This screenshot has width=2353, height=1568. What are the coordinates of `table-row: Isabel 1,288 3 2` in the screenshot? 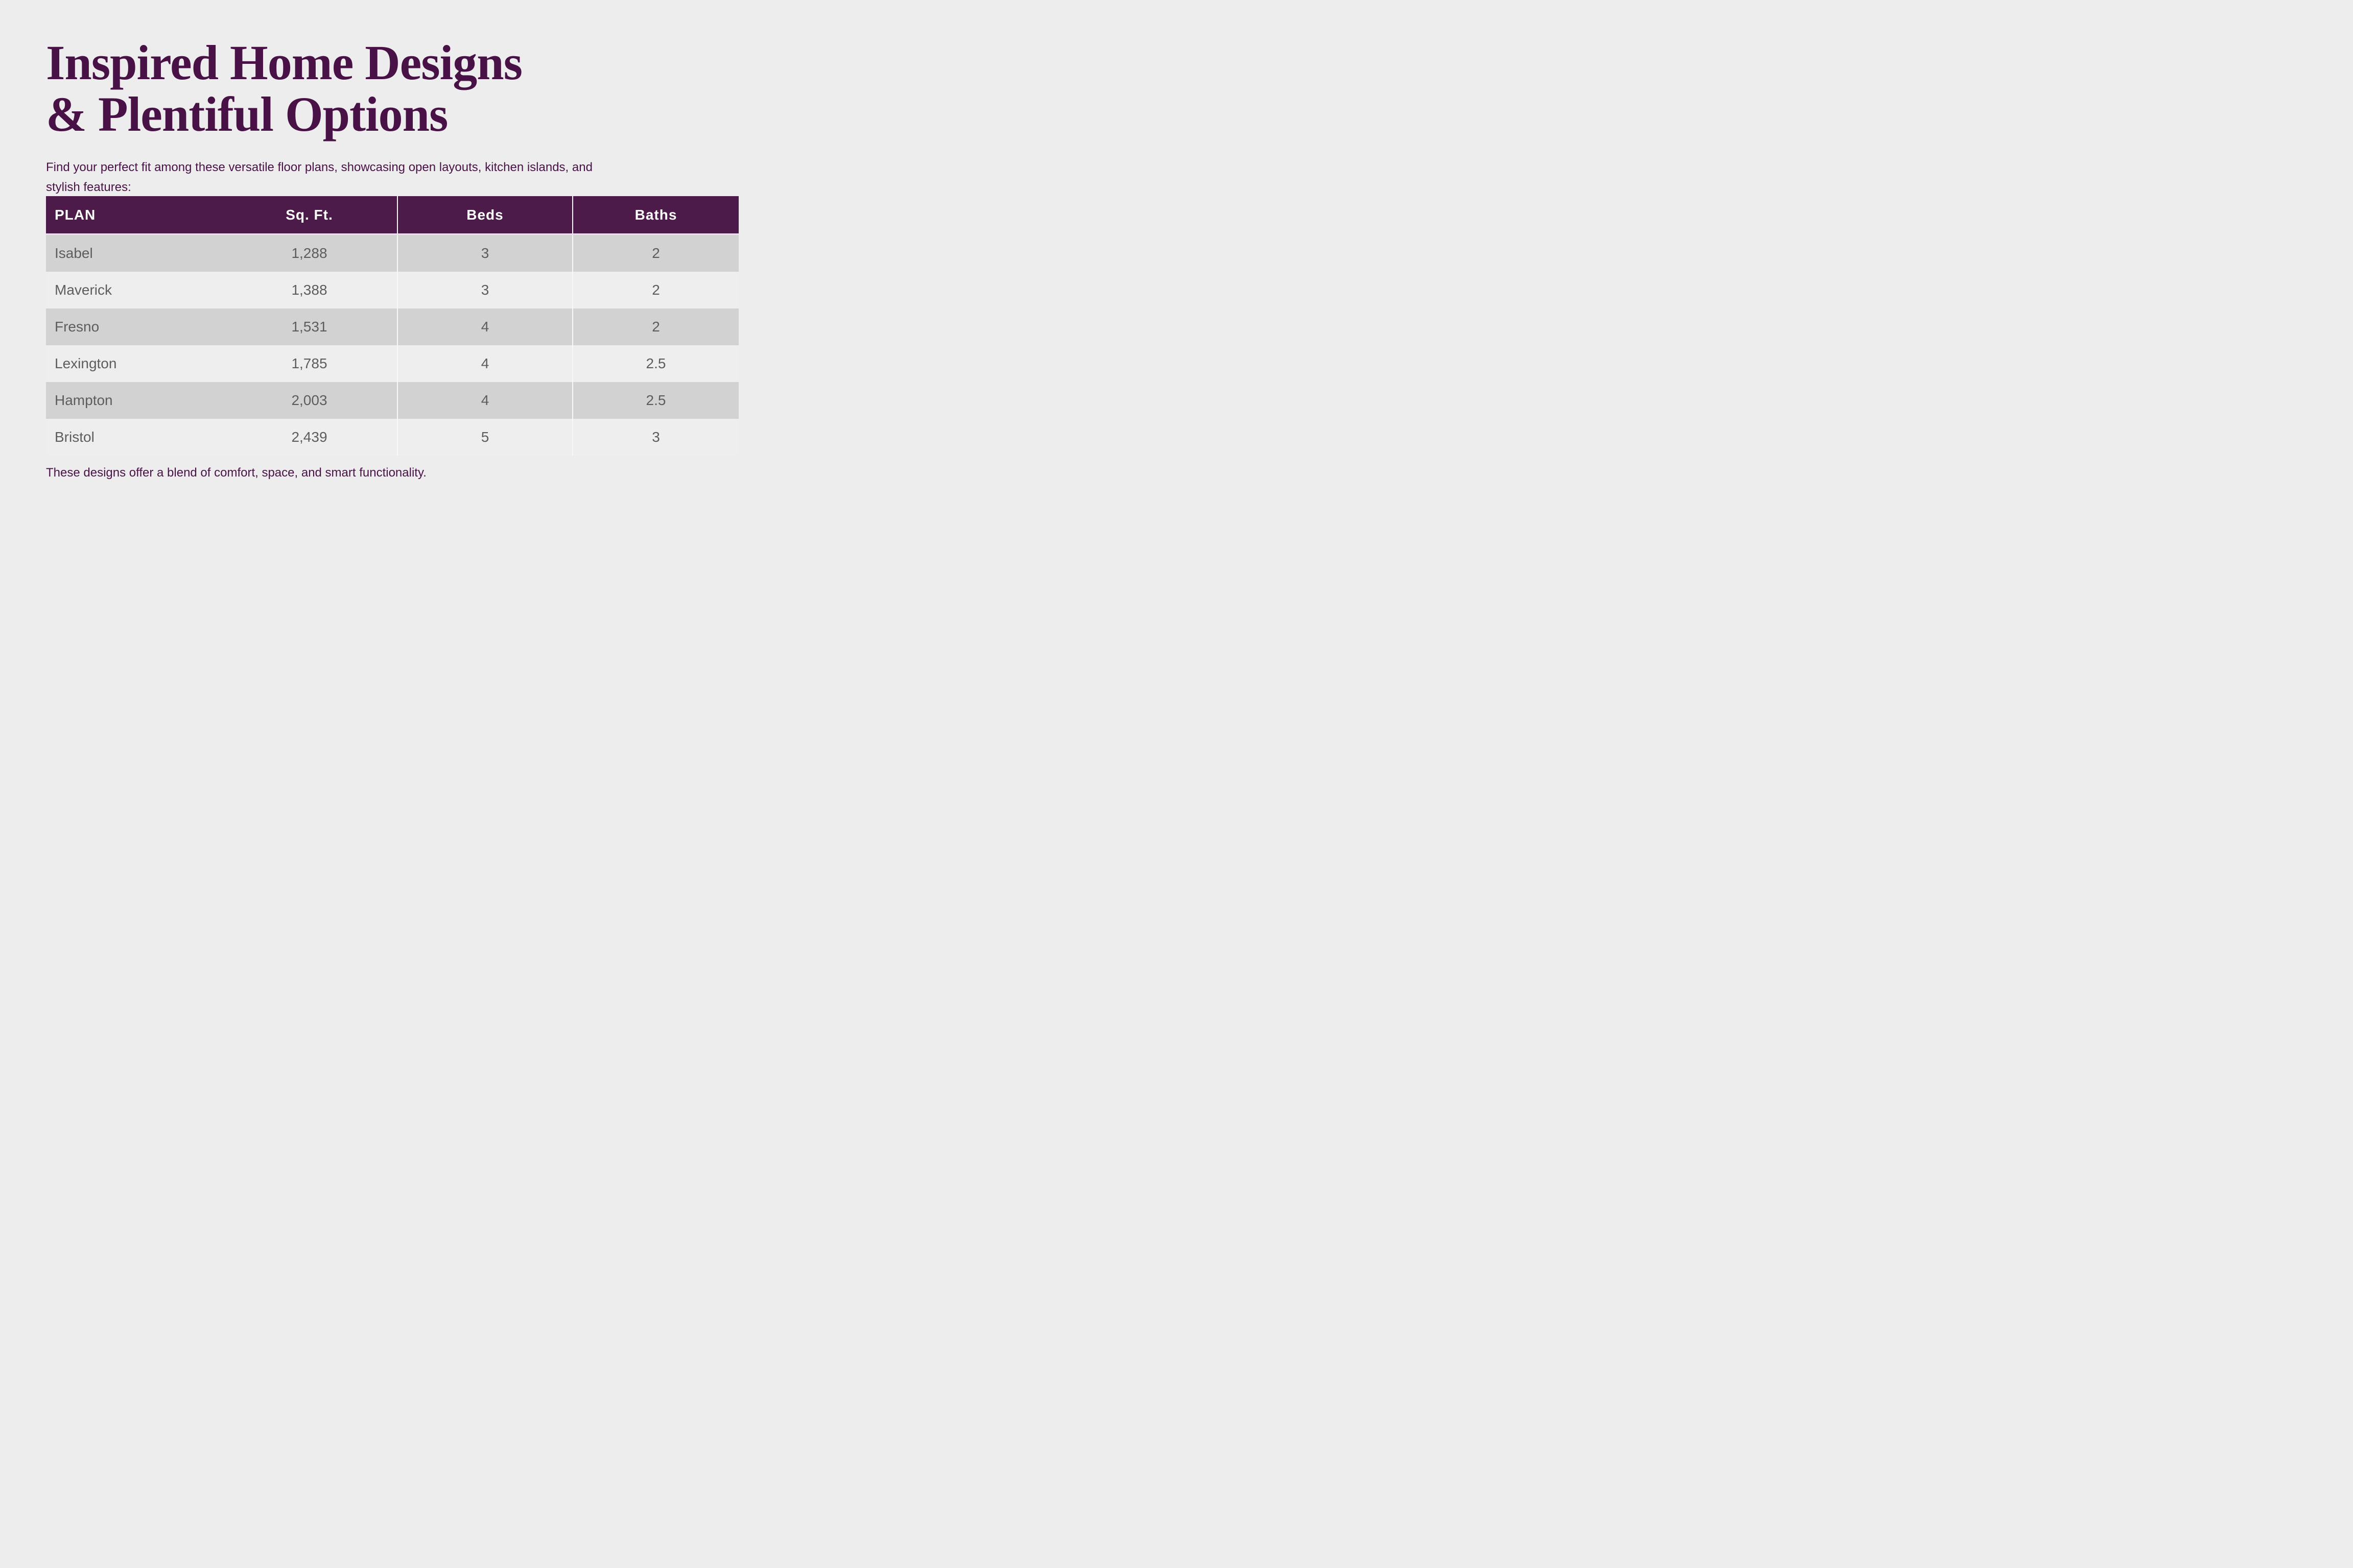 It's located at (392, 253).